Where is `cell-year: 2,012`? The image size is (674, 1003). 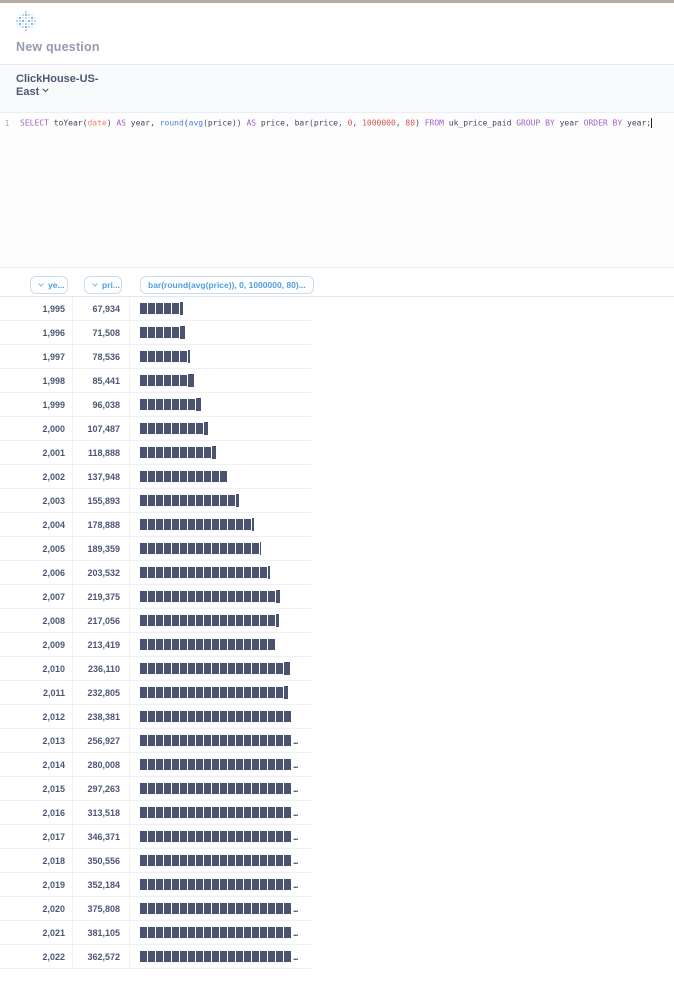 cell-year: 2,012 is located at coordinates (36, 717).